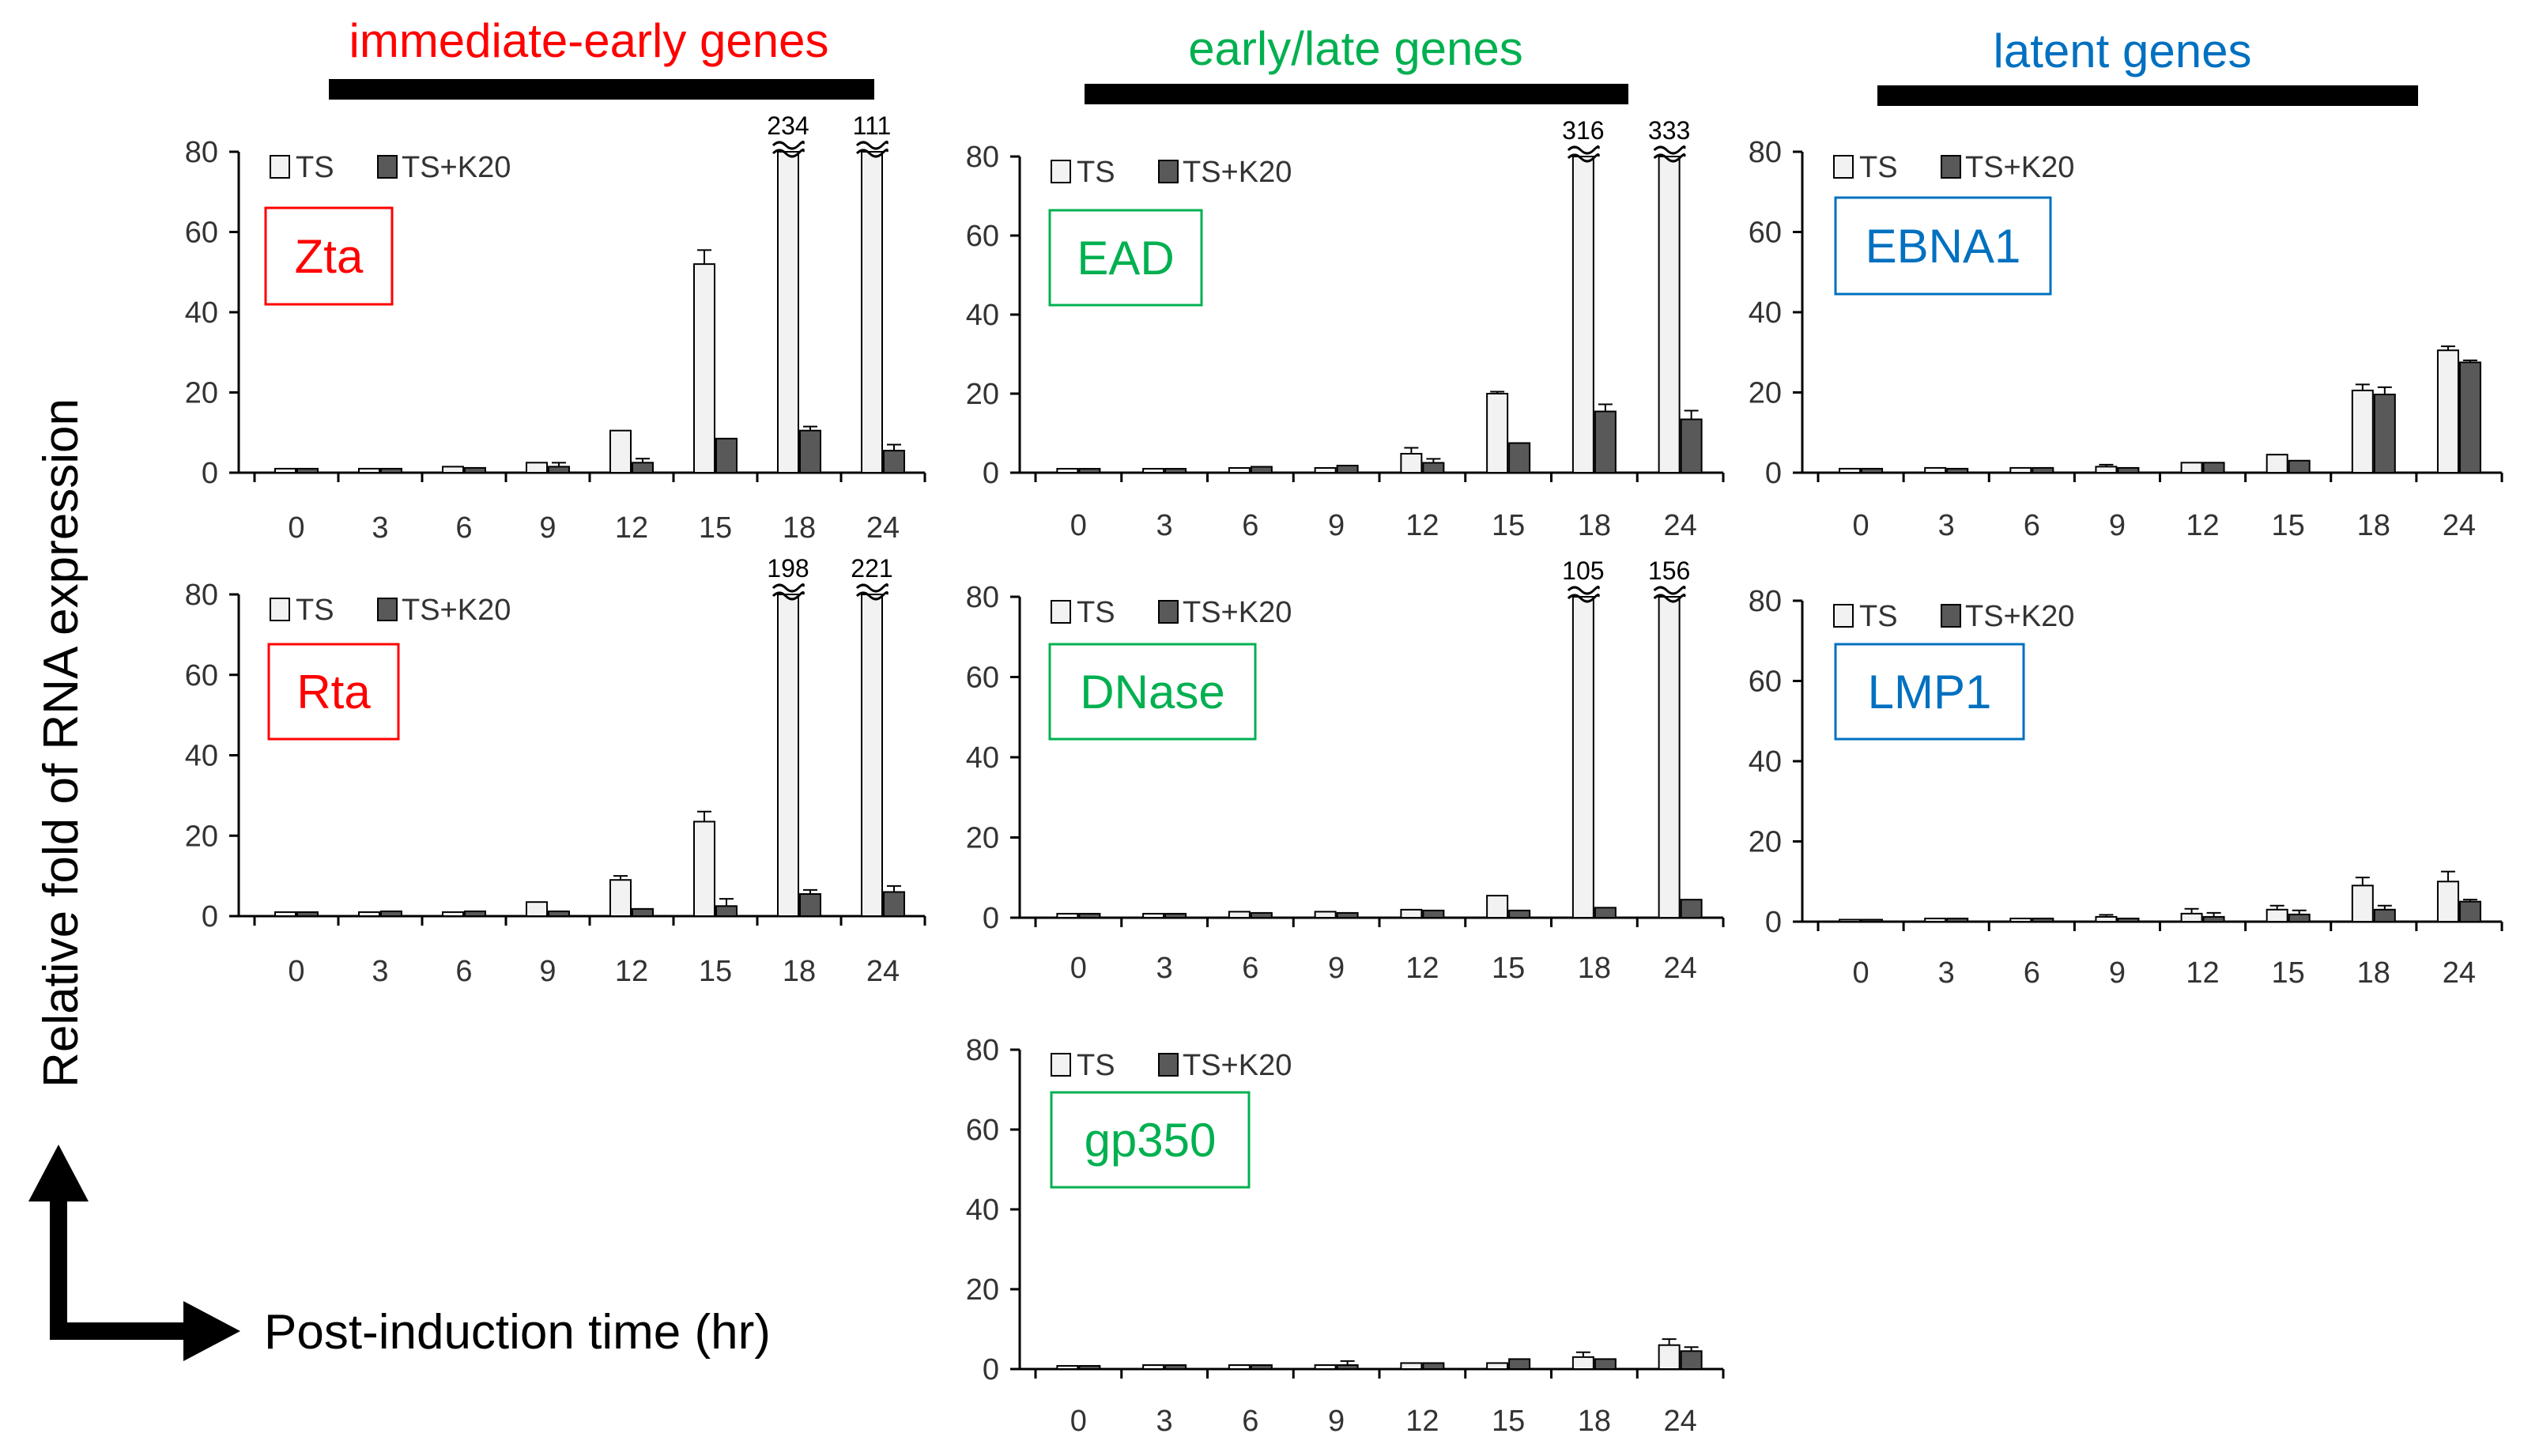 The image size is (2524, 1456). What do you see at coordinates (1594, 968) in the screenshot?
I see `dnase-x-tick-label: 18` at bounding box center [1594, 968].